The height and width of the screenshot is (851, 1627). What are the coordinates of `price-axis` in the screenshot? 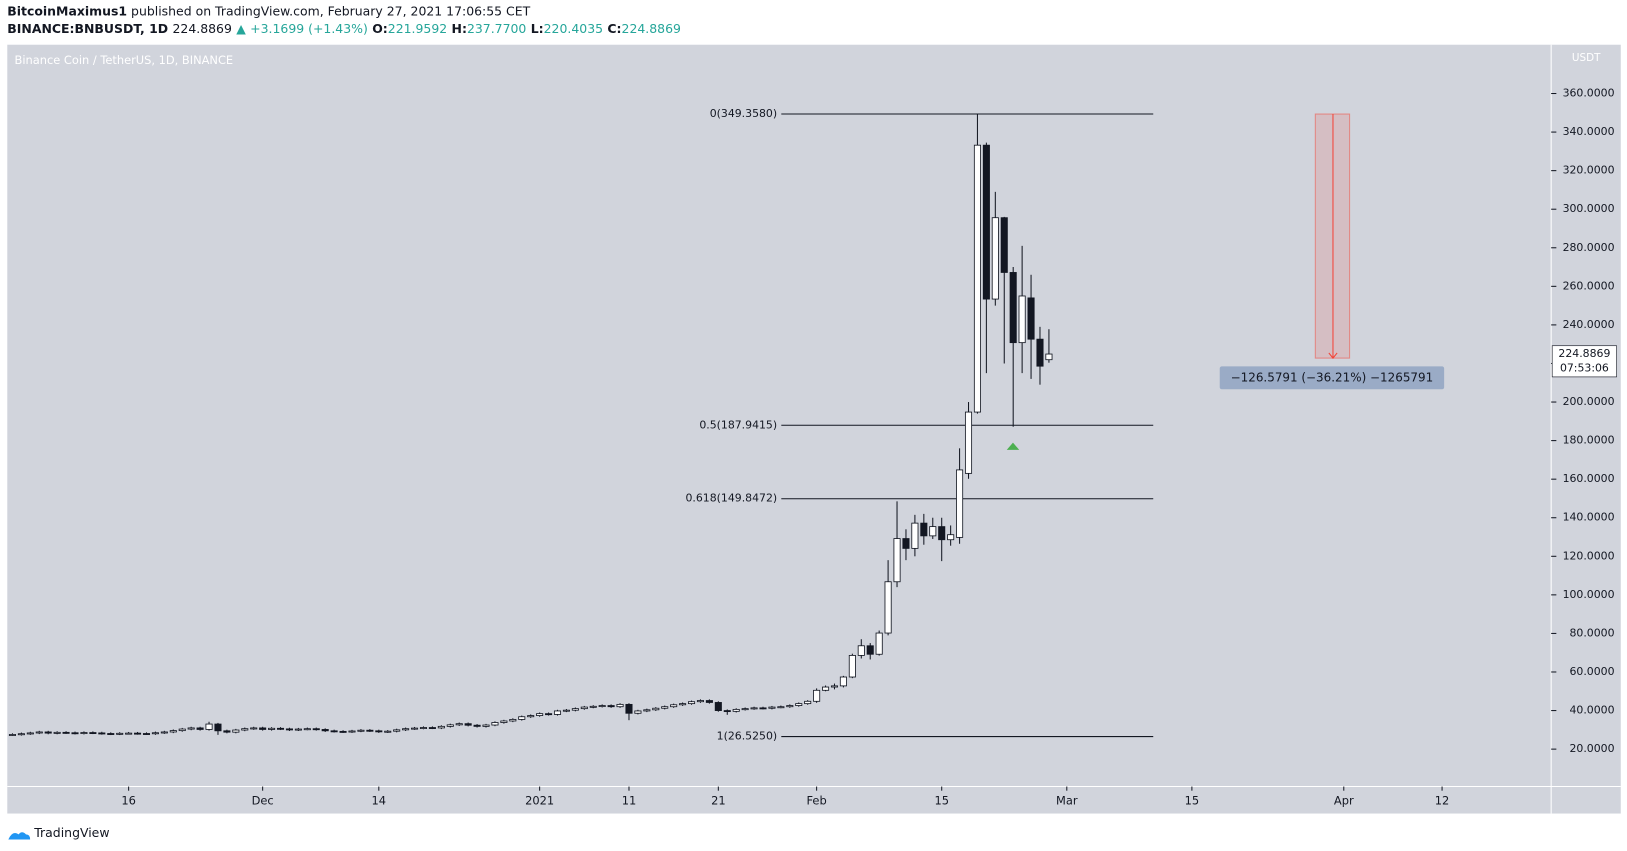 It's located at (1586, 429).